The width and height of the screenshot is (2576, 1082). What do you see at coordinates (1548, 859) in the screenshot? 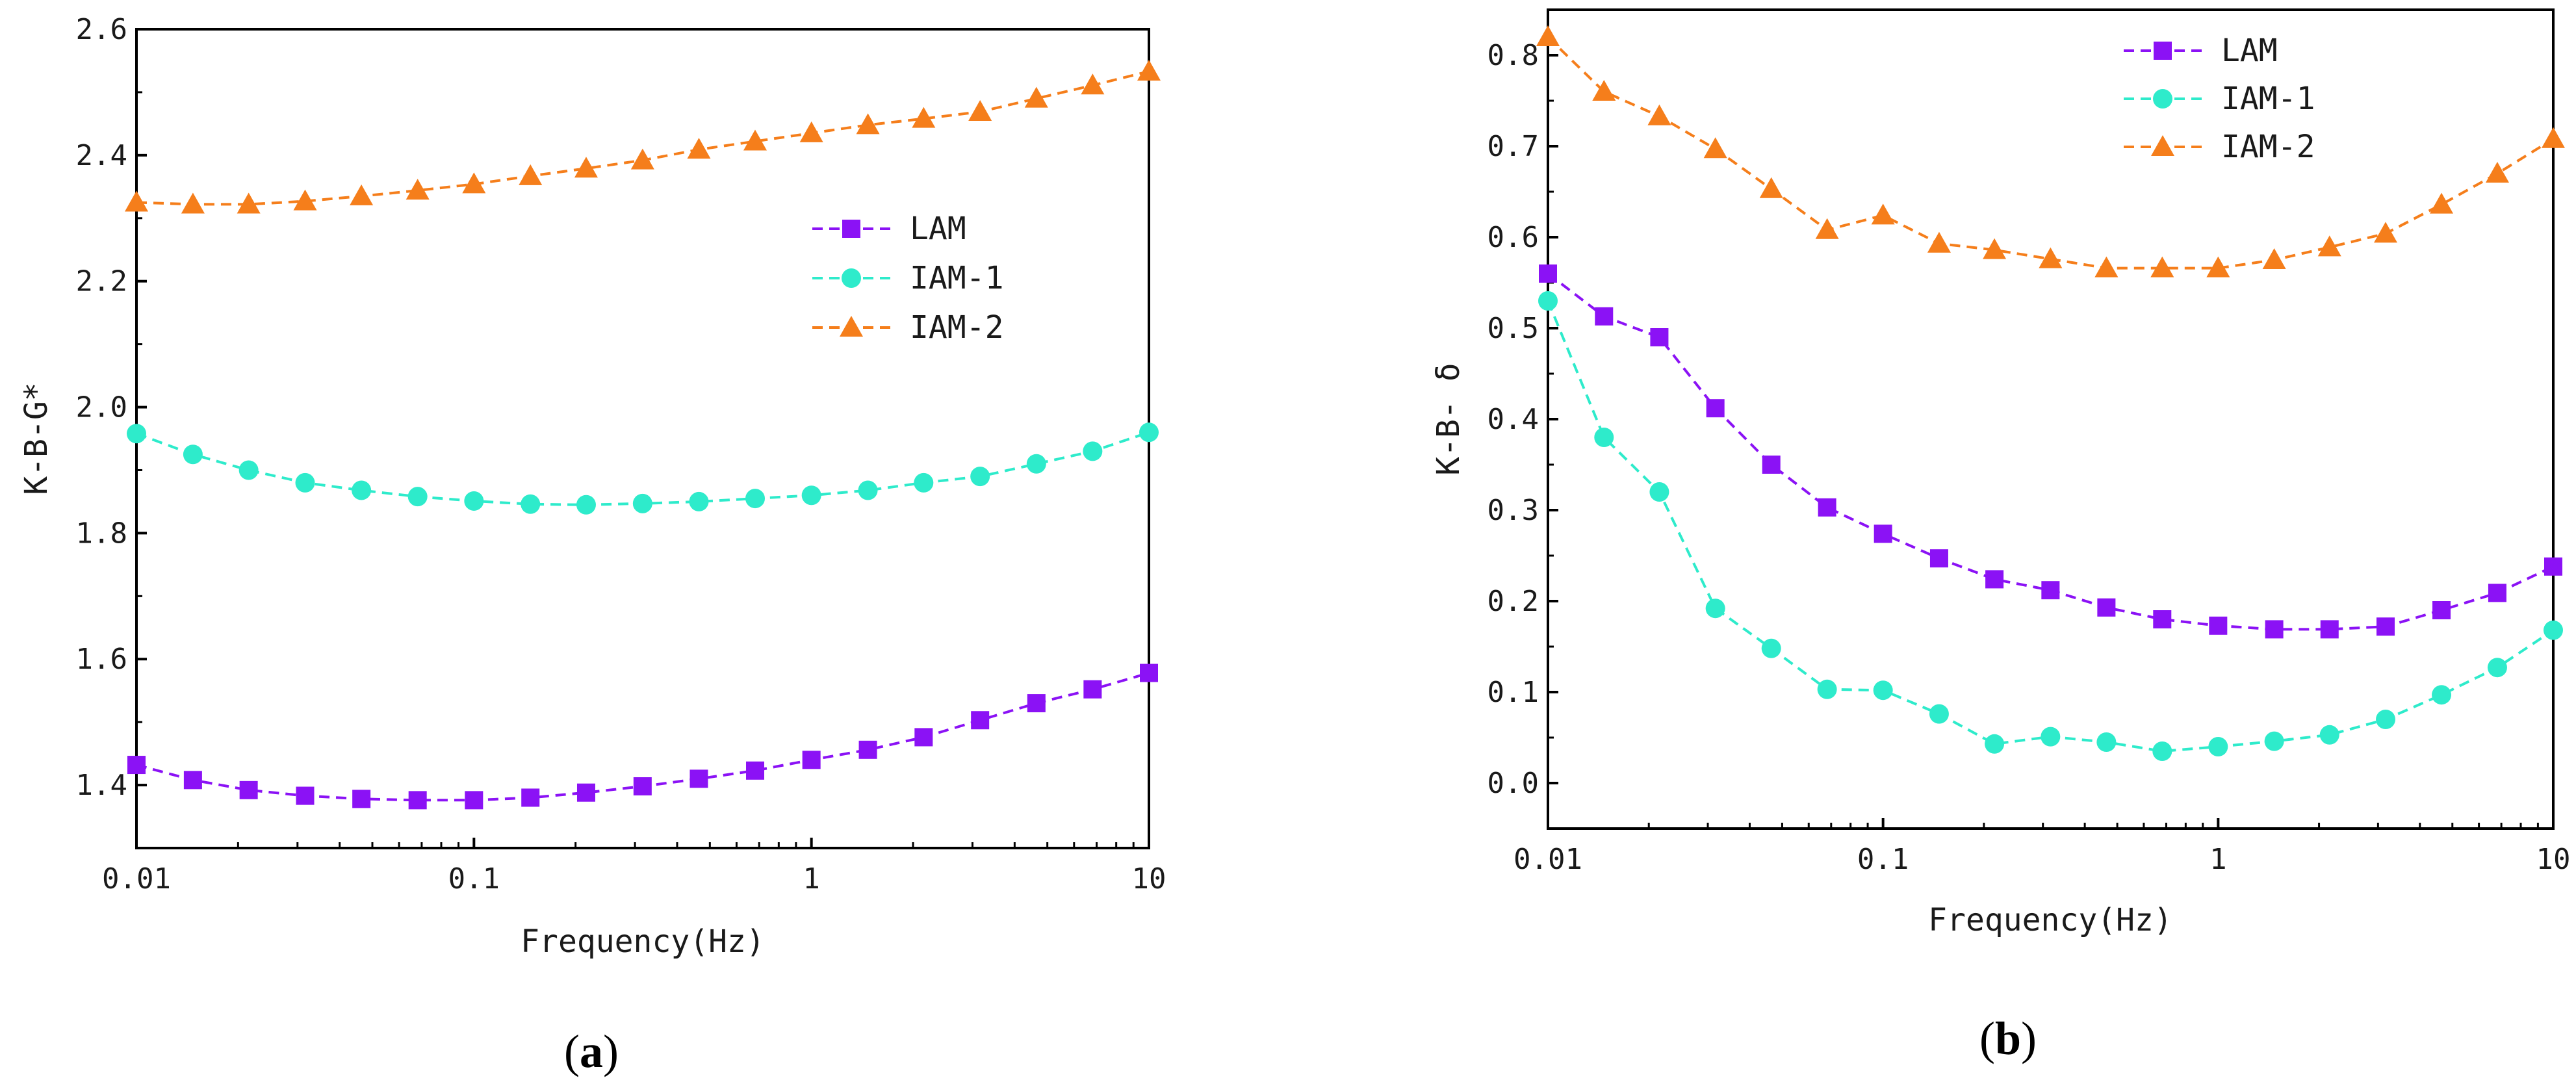
I see `panel-b-x-tick-label: 0.01` at bounding box center [1548, 859].